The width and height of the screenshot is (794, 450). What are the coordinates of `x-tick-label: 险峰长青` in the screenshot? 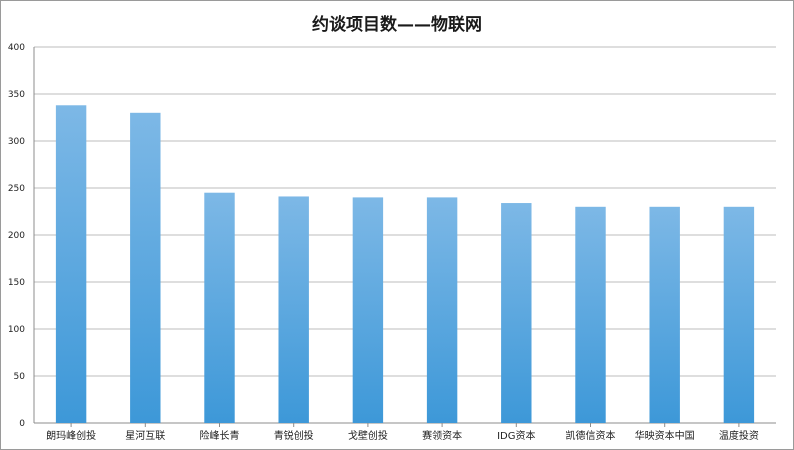 It's located at (220, 435).